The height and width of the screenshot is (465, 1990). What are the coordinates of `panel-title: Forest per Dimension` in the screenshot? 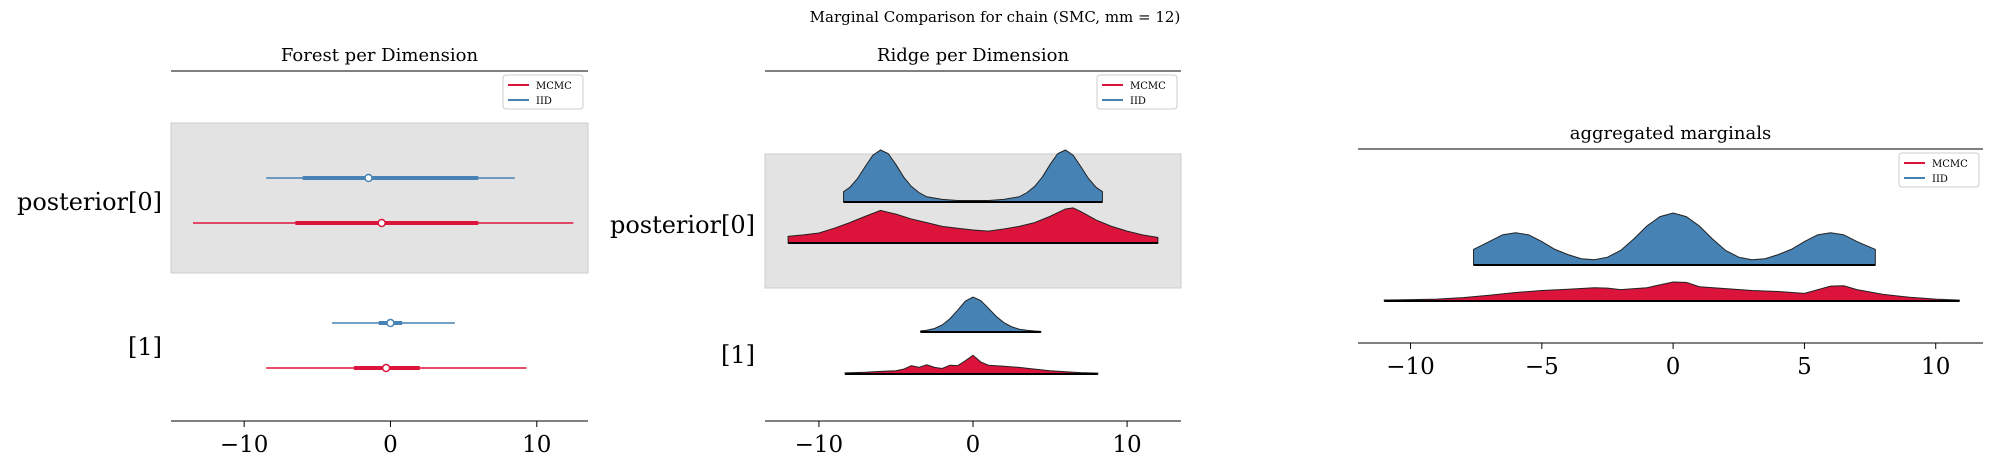 It's located at (380, 55).